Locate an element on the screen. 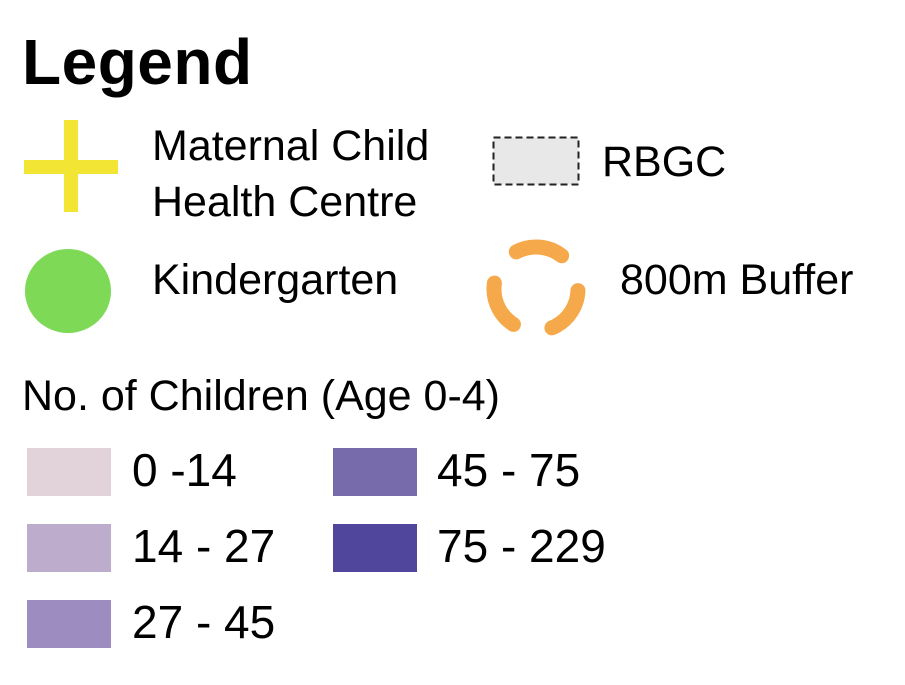 The image size is (905, 685). plus-icon is located at coordinates (71, 166).